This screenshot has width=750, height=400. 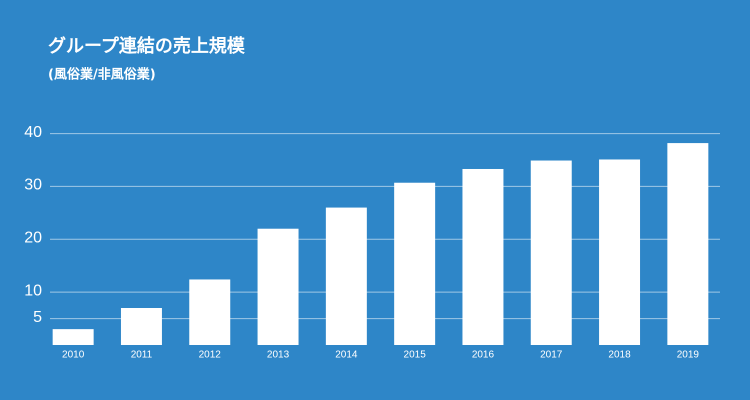 What do you see at coordinates (33, 238) in the screenshot?
I see `y-tick-label: 20` at bounding box center [33, 238].